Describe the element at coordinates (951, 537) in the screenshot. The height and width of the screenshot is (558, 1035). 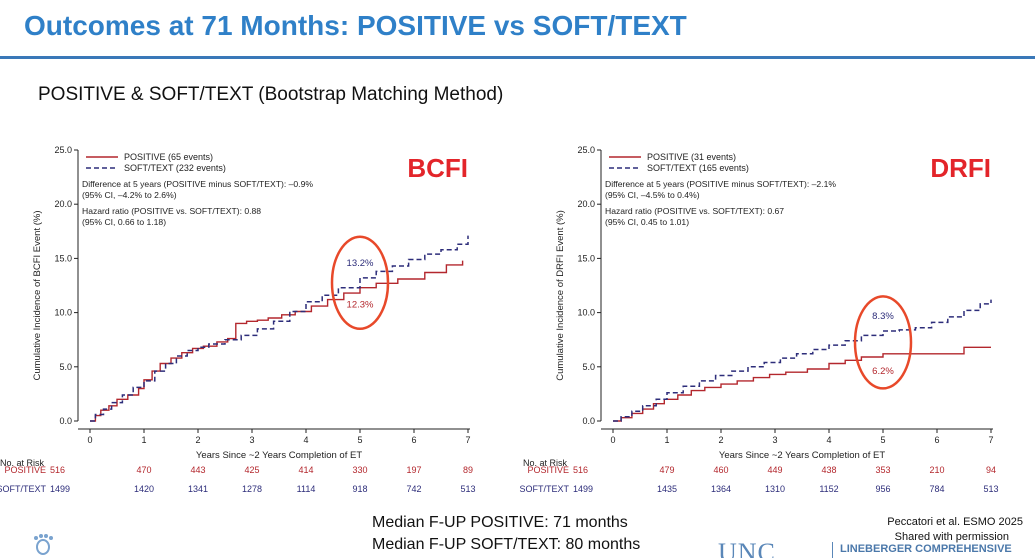
I see `permission-note: Shared with permission` at that location.